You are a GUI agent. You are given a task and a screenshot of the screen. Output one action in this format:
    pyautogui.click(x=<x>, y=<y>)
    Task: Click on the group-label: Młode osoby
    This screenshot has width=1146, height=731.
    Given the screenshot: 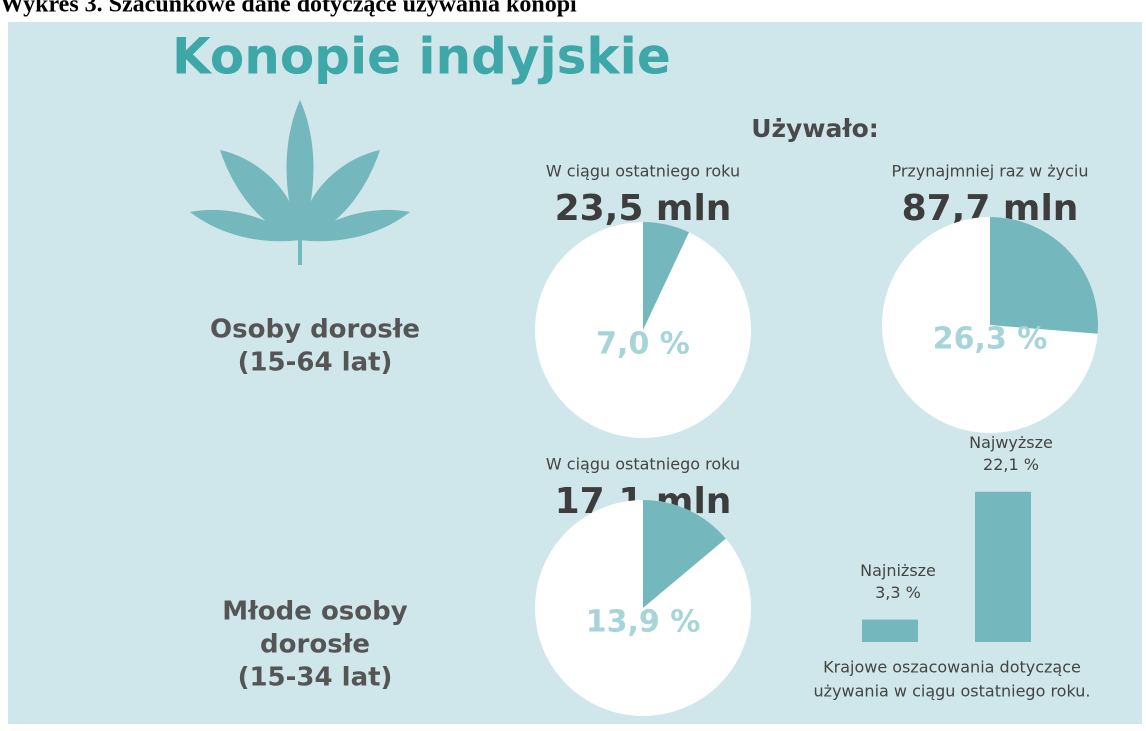 What is the action you would take?
    pyautogui.click(x=314, y=612)
    